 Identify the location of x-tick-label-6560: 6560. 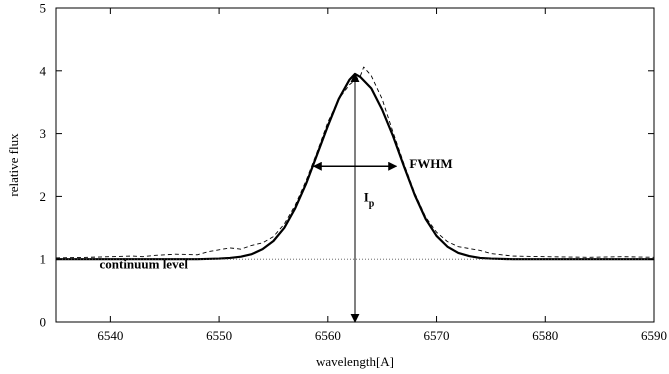
(328, 335).